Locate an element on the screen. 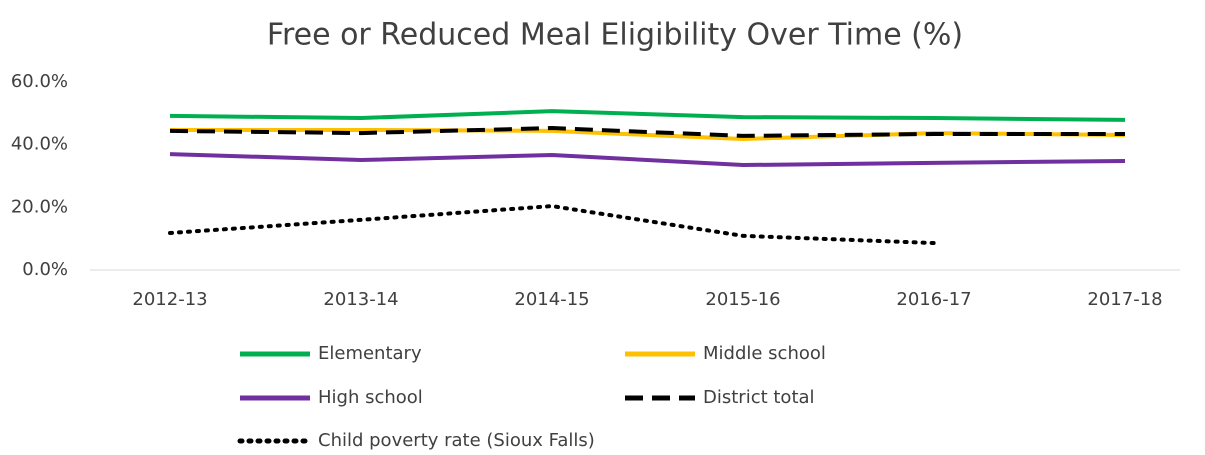  x-tick-label: 2013-14 is located at coordinates (360, 299).